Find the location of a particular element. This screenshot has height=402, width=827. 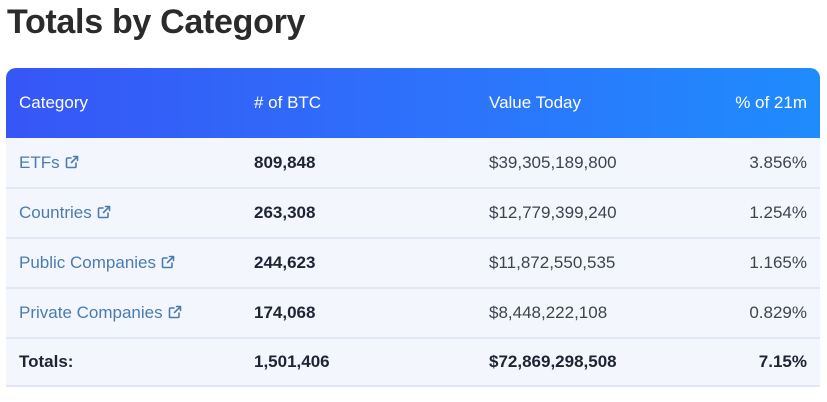

category-link-public-companies: Public Companies is located at coordinates (97, 262).